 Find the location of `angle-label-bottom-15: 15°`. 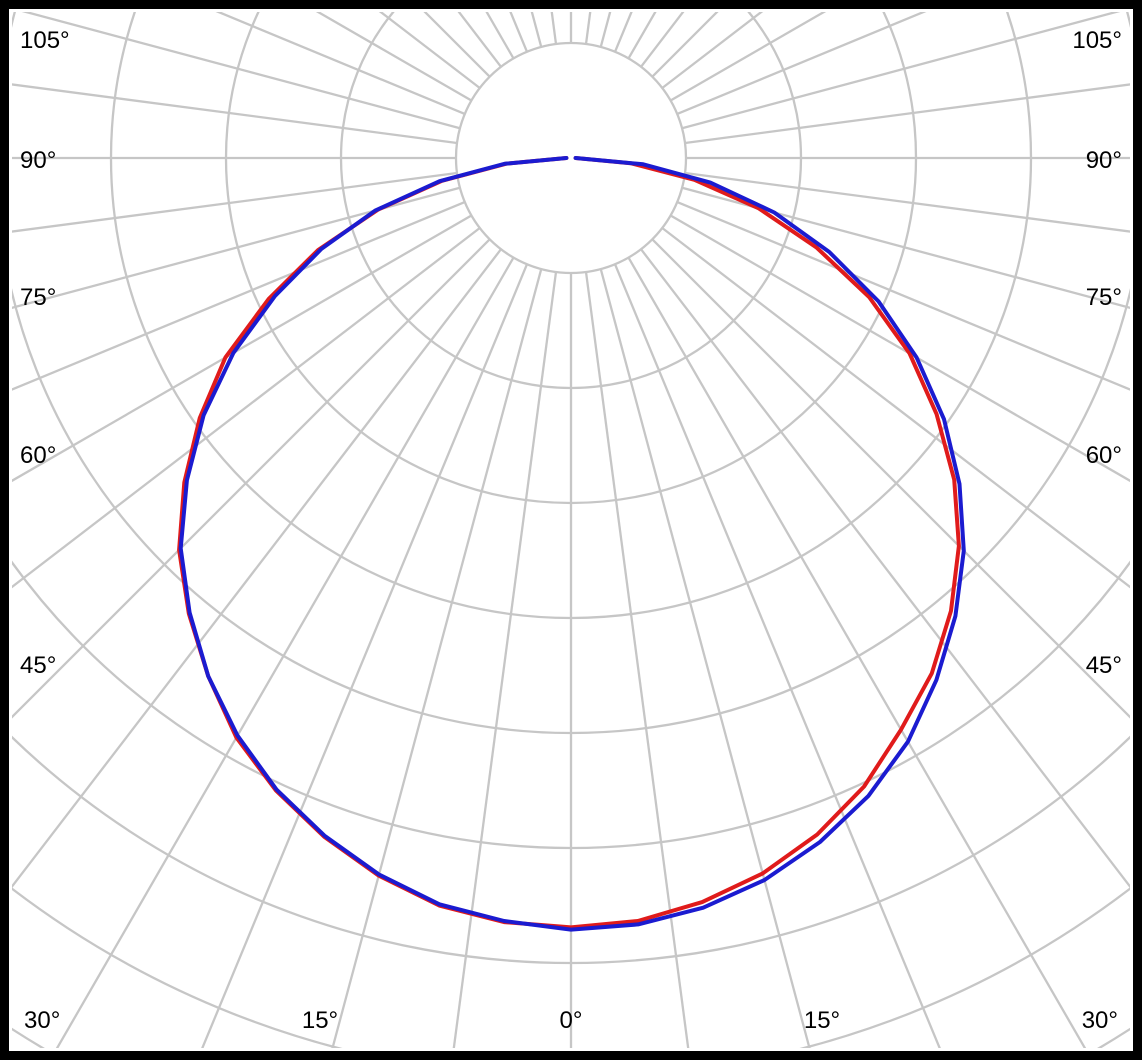

angle-label-bottom-15: 15° is located at coordinates (822, 1020).